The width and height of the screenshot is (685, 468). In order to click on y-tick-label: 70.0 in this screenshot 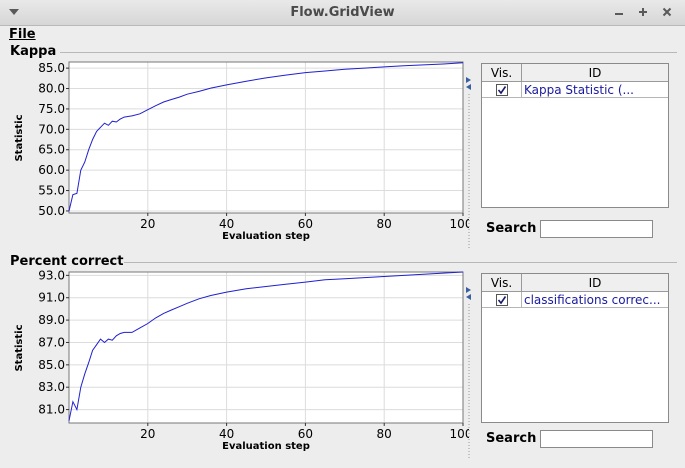, I will do `click(51, 129)`.